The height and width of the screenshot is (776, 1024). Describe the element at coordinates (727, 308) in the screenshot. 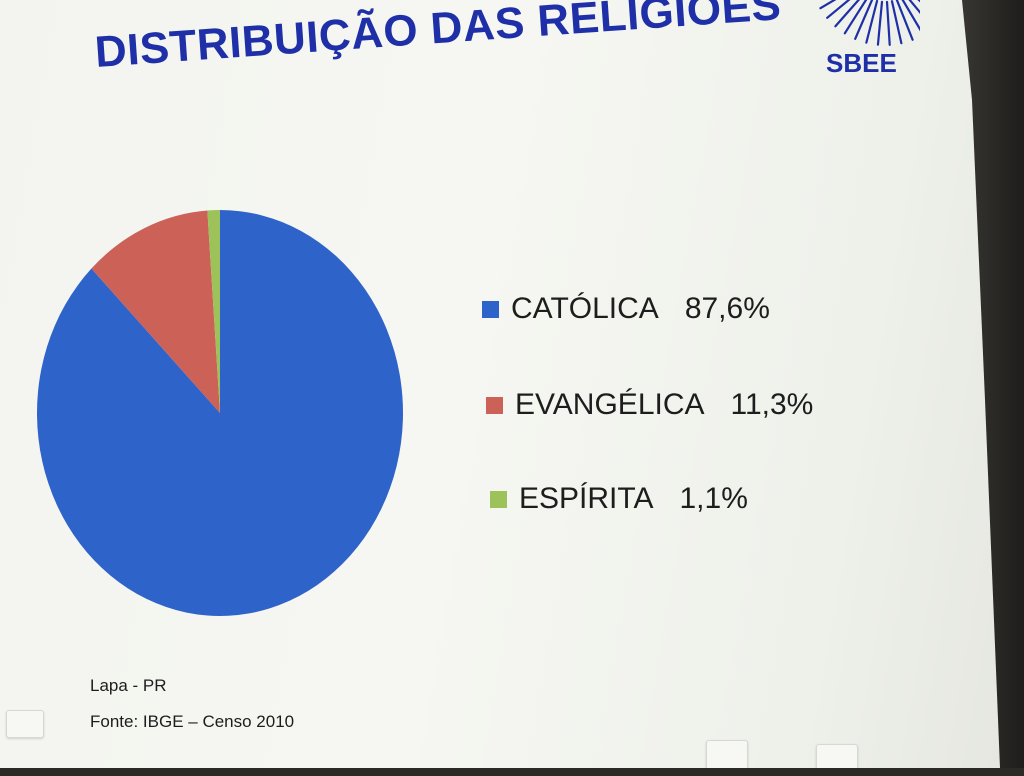

I see `legend-value: 87,6%` at that location.